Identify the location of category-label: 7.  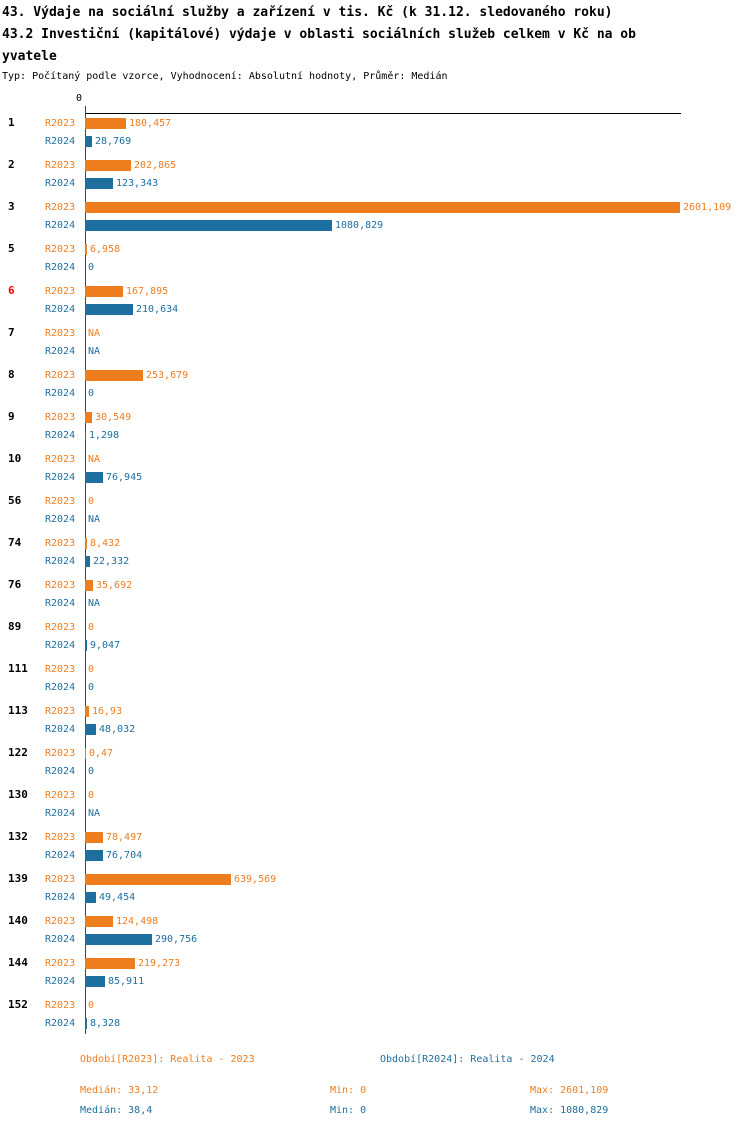
(11, 332).